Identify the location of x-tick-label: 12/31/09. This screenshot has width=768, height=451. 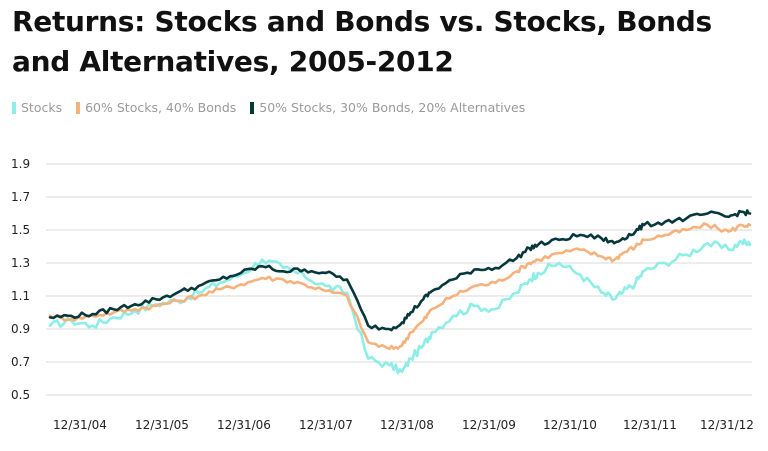
(489, 425).